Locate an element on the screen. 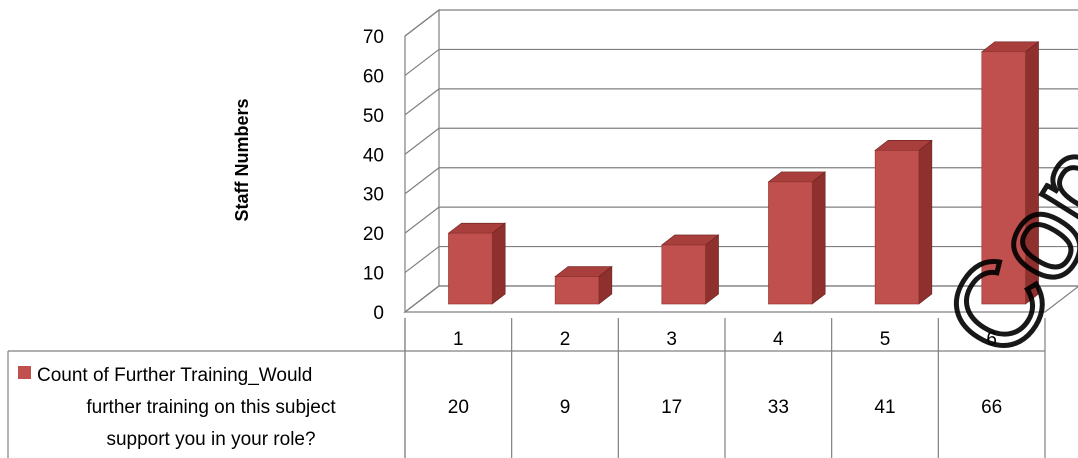 The image size is (1078, 458). y-axis-label: Staff Numbers is located at coordinates (242, 159).